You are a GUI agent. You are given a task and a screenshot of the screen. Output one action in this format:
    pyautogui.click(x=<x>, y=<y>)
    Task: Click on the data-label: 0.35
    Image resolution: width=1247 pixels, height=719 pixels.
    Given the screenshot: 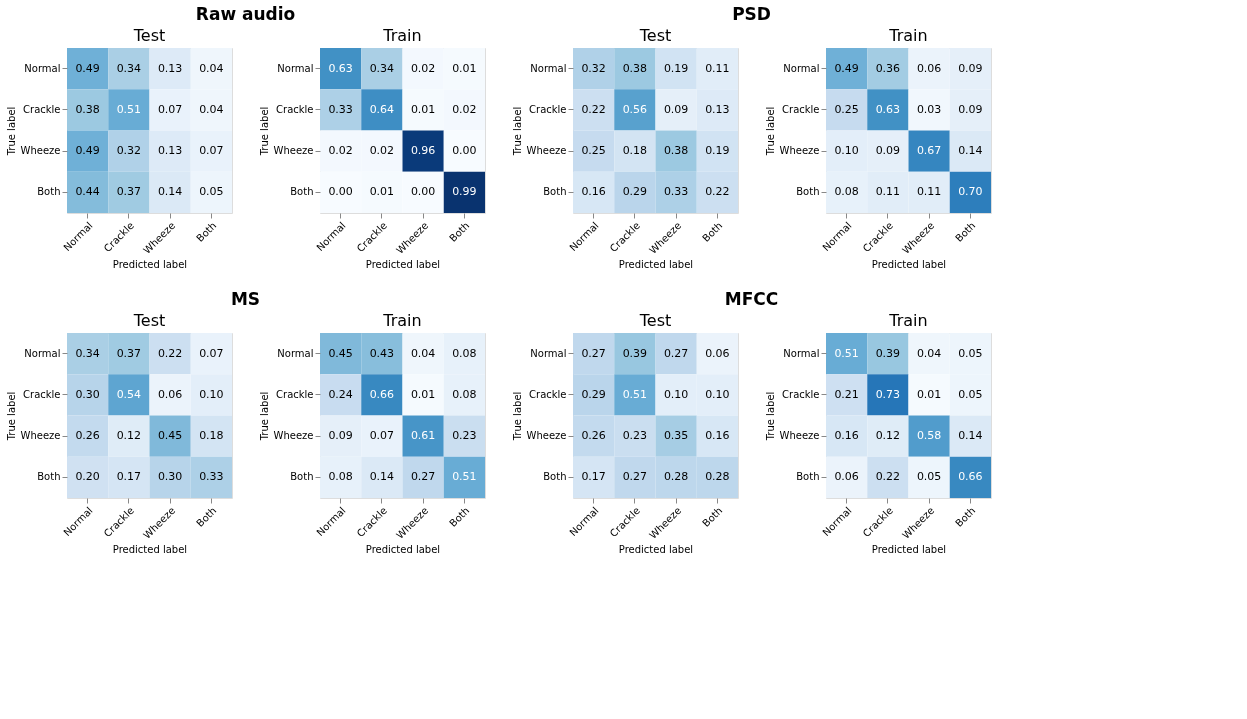 What is the action you would take?
    pyautogui.click(x=676, y=436)
    